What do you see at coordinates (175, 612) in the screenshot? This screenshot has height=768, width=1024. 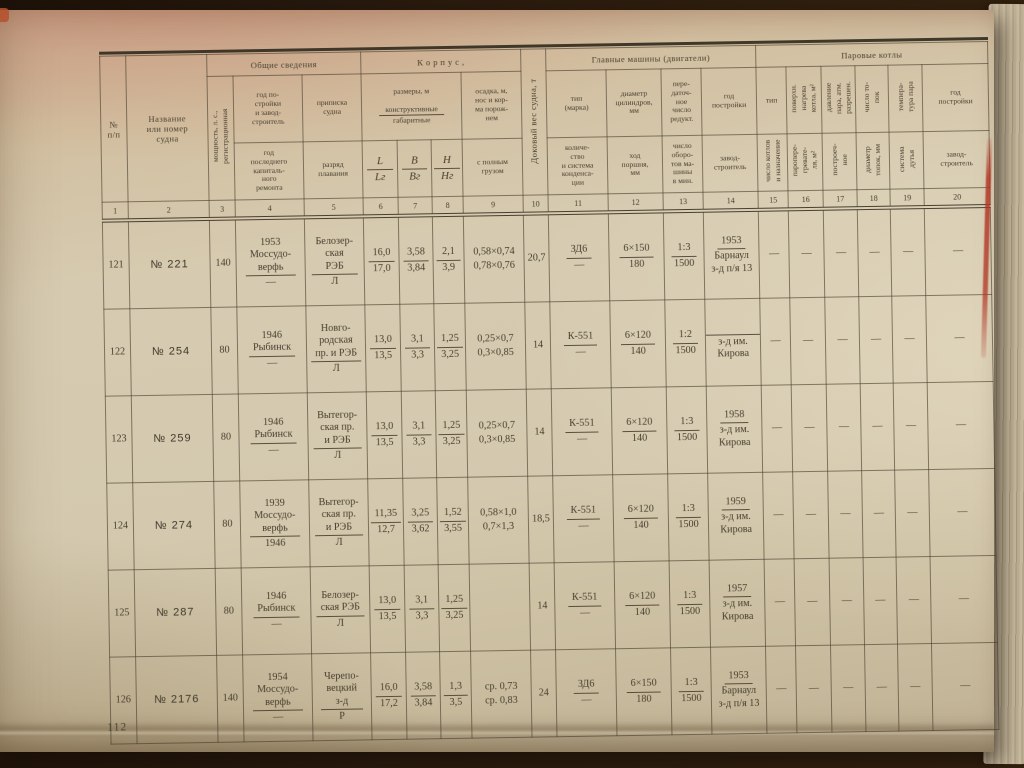 I see `cell-name: № 287` at bounding box center [175, 612].